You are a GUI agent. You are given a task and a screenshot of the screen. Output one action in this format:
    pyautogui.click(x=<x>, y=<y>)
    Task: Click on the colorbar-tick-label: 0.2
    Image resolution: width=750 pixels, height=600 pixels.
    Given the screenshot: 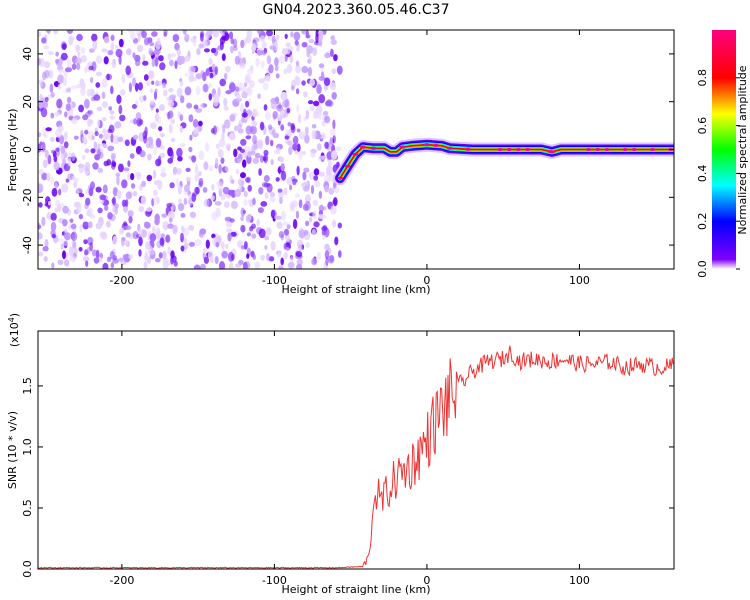 What is the action you would take?
    pyautogui.click(x=702, y=221)
    